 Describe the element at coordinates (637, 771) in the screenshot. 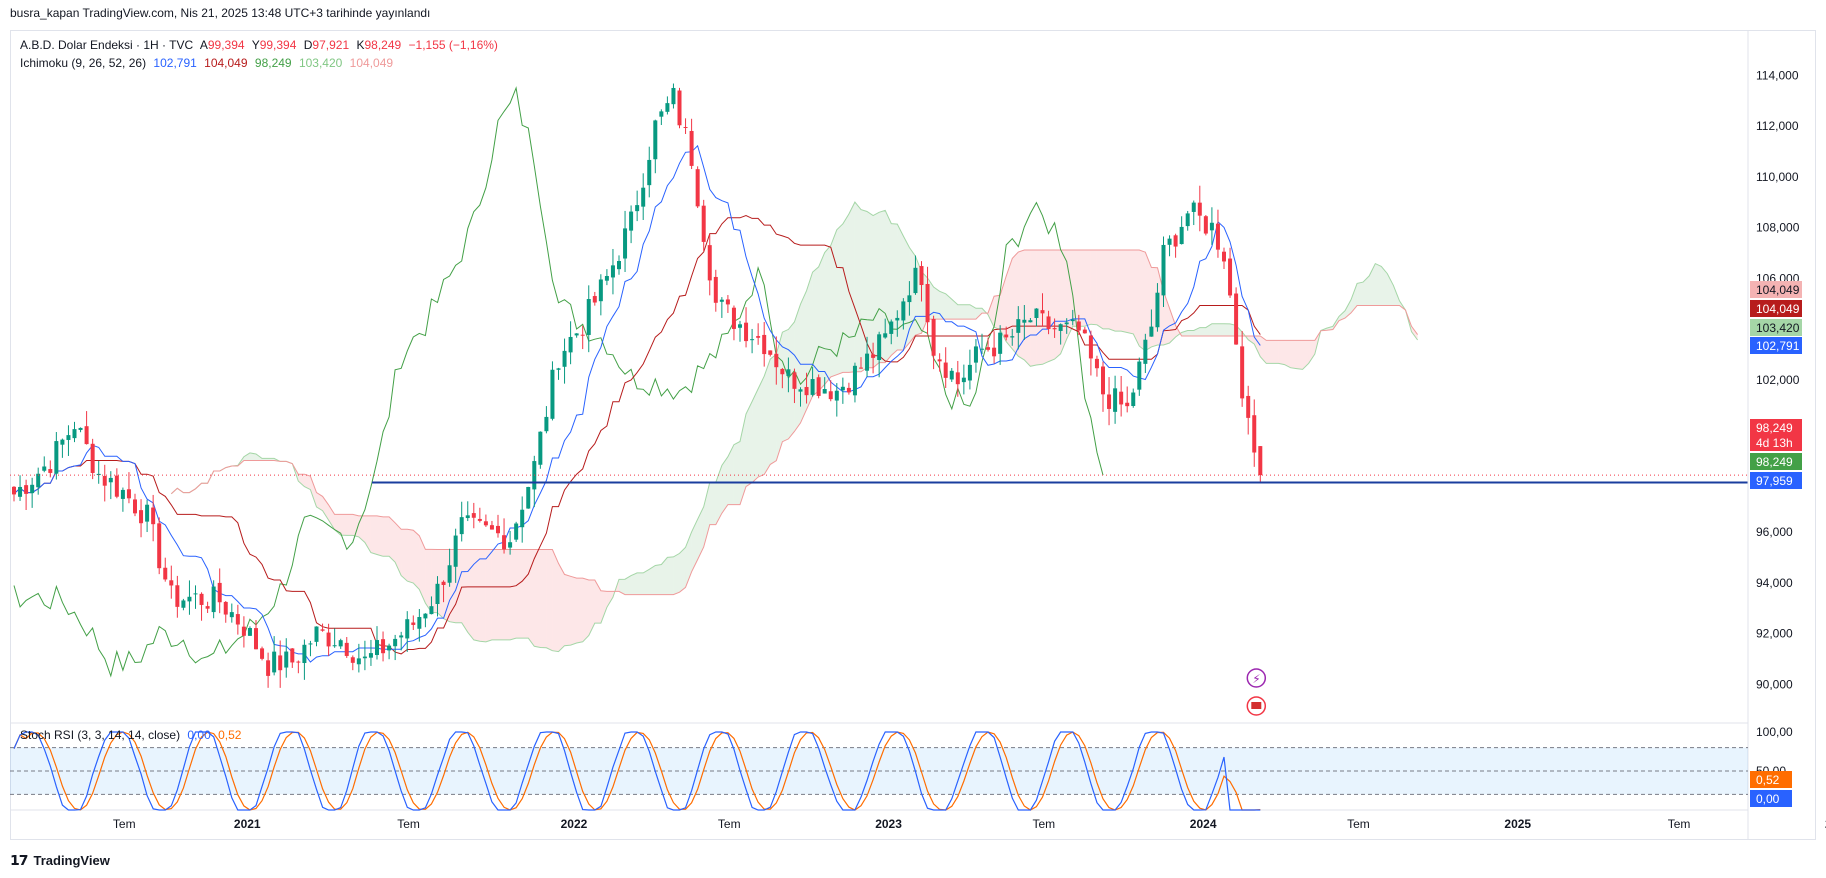

I see `stoch-k-line` at that location.